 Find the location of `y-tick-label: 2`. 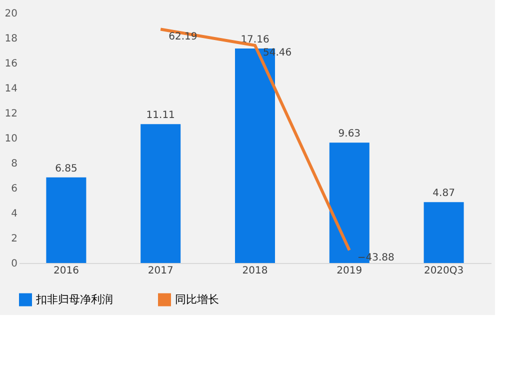

y-tick-label: 2 is located at coordinates (14, 239).